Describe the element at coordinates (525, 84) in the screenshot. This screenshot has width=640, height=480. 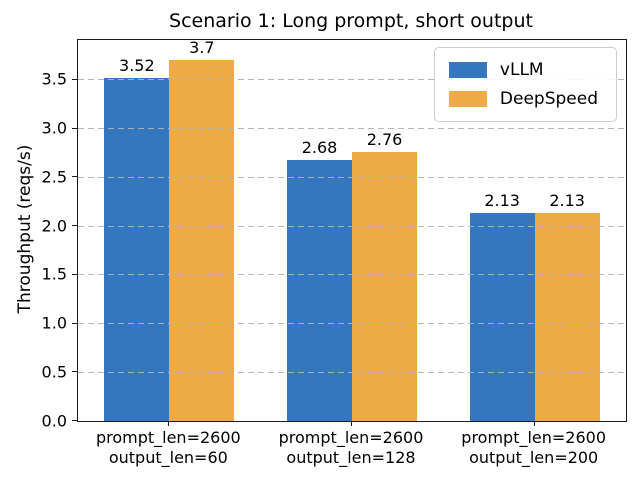
I see `legend: vLLM DeepSpeed` at that location.